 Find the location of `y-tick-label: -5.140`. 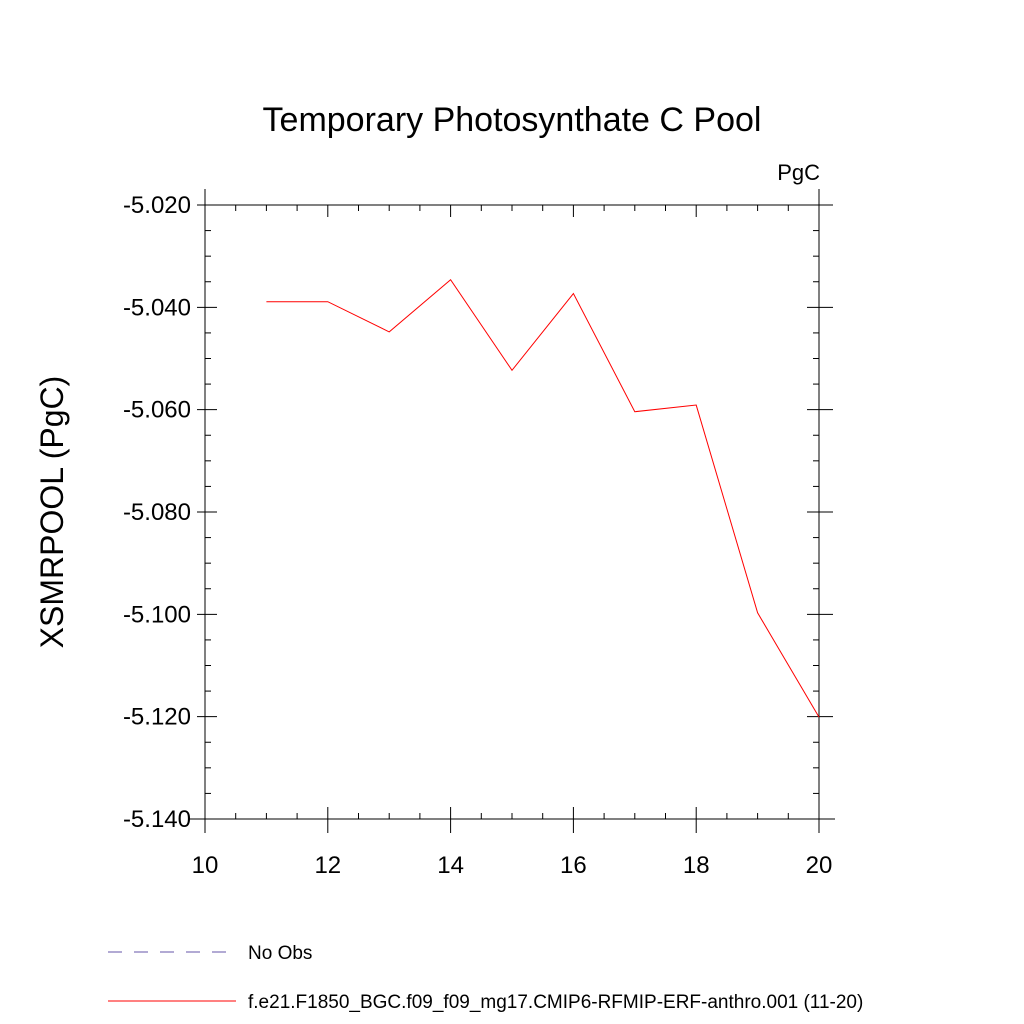

y-tick-label: -5.140 is located at coordinates (157, 819).